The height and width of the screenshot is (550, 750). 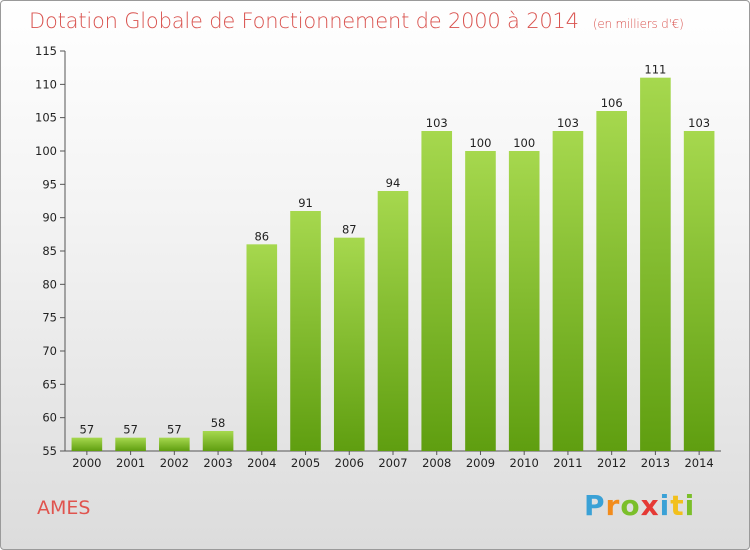 What do you see at coordinates (49, 184) in the screenshot?
I see `y-tick-label: 95` at bounding box center [49, 184].